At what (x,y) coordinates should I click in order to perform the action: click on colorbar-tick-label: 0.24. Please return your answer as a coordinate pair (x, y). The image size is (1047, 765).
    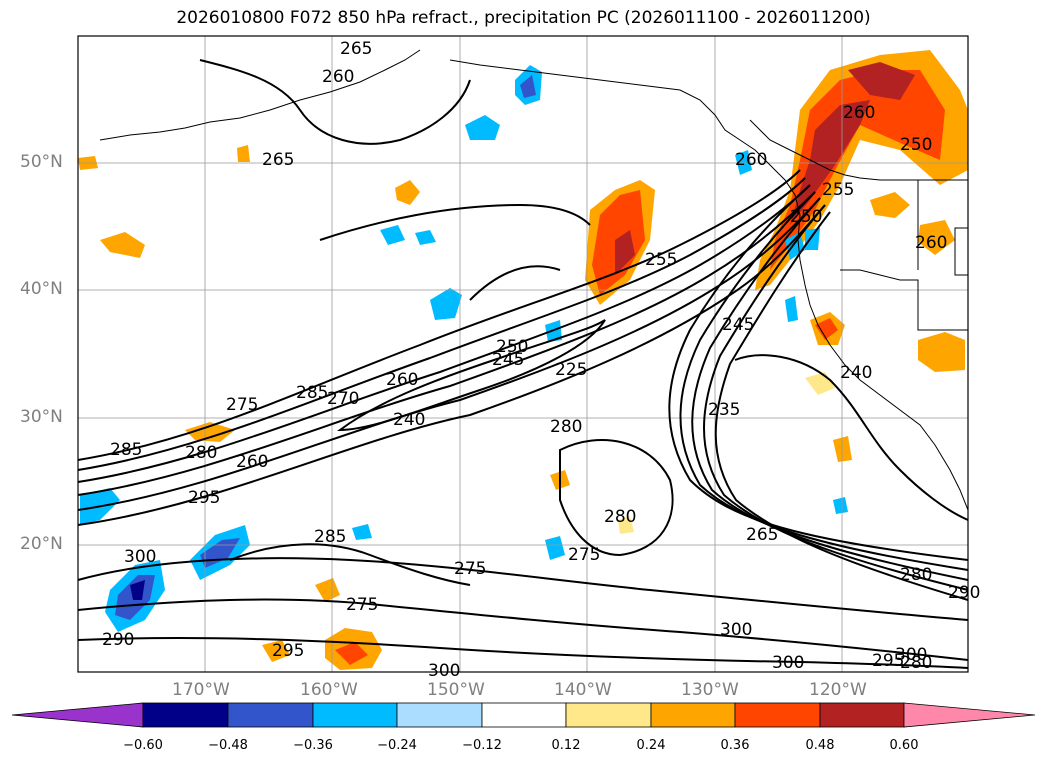
    Looking at the image, I should click on (651, 745).